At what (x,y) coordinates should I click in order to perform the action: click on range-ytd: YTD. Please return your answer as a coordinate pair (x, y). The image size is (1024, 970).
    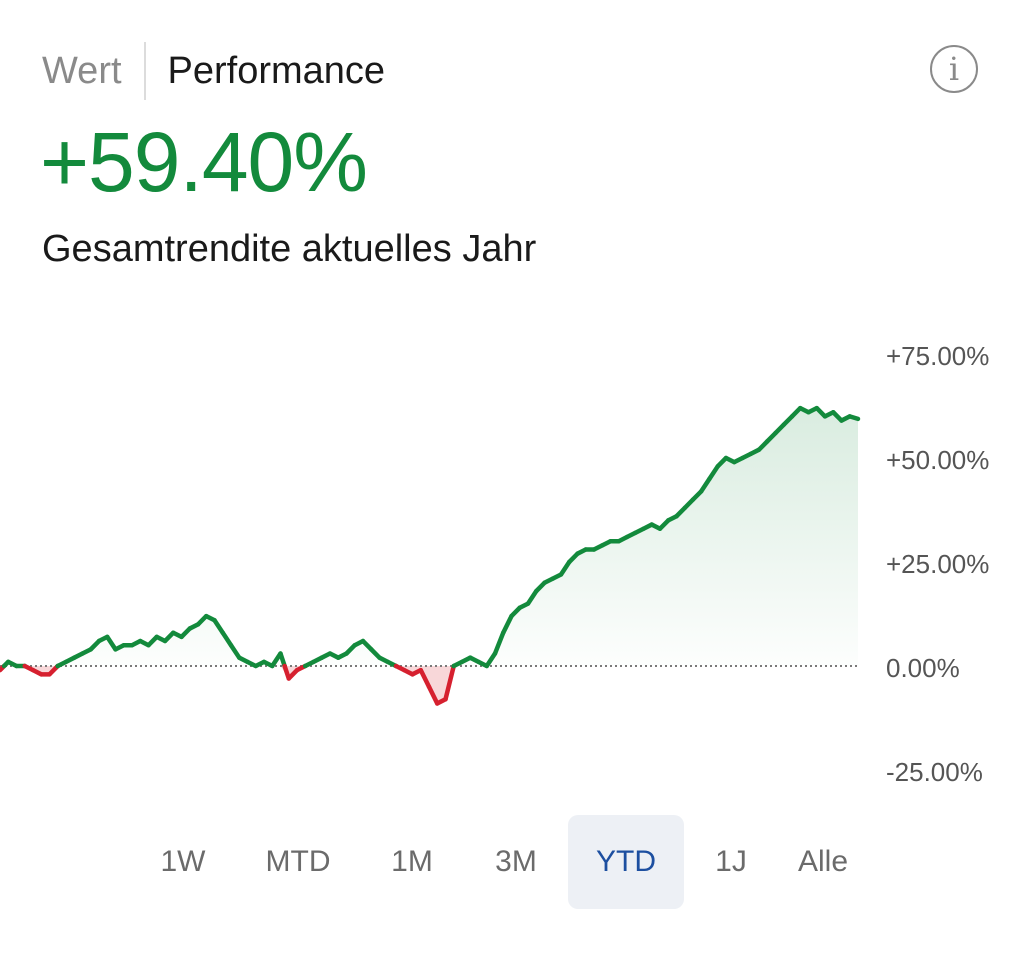
    Looking at the image, I should click on (626, 862).